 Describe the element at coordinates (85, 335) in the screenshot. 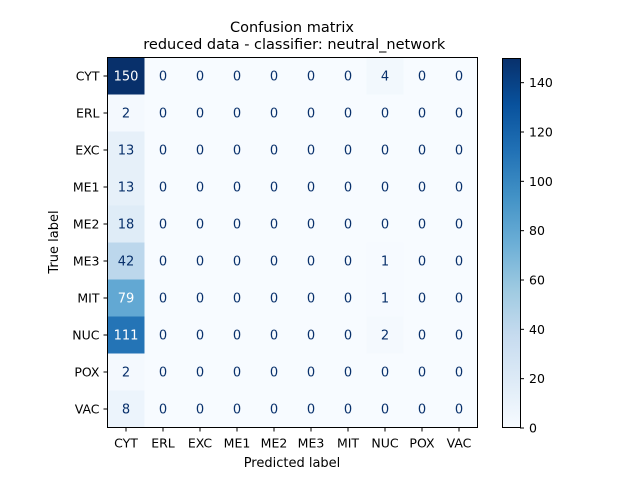

I see `y-tick-label: NUC` at that location.